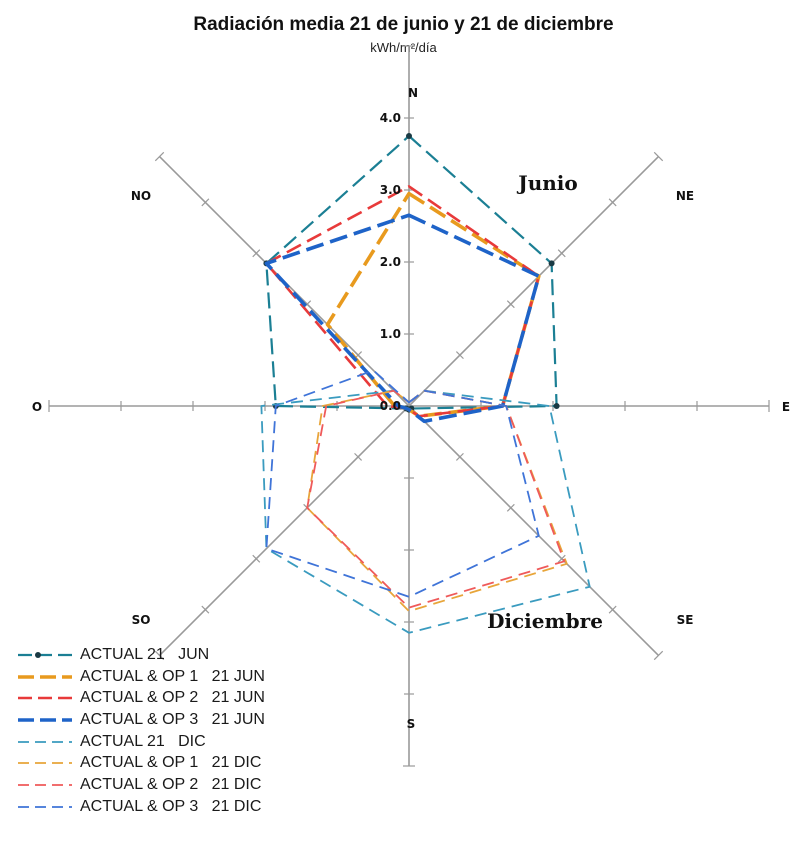  I want to click on axis-se, so click(534, 531).